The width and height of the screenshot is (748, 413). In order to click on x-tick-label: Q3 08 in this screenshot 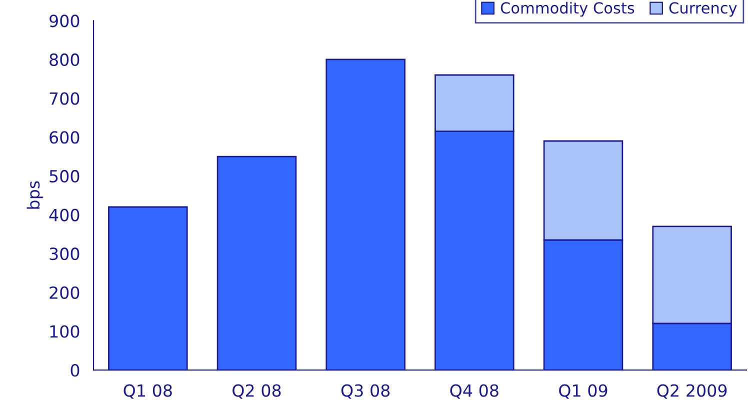, I will do `click(365, 391)`.